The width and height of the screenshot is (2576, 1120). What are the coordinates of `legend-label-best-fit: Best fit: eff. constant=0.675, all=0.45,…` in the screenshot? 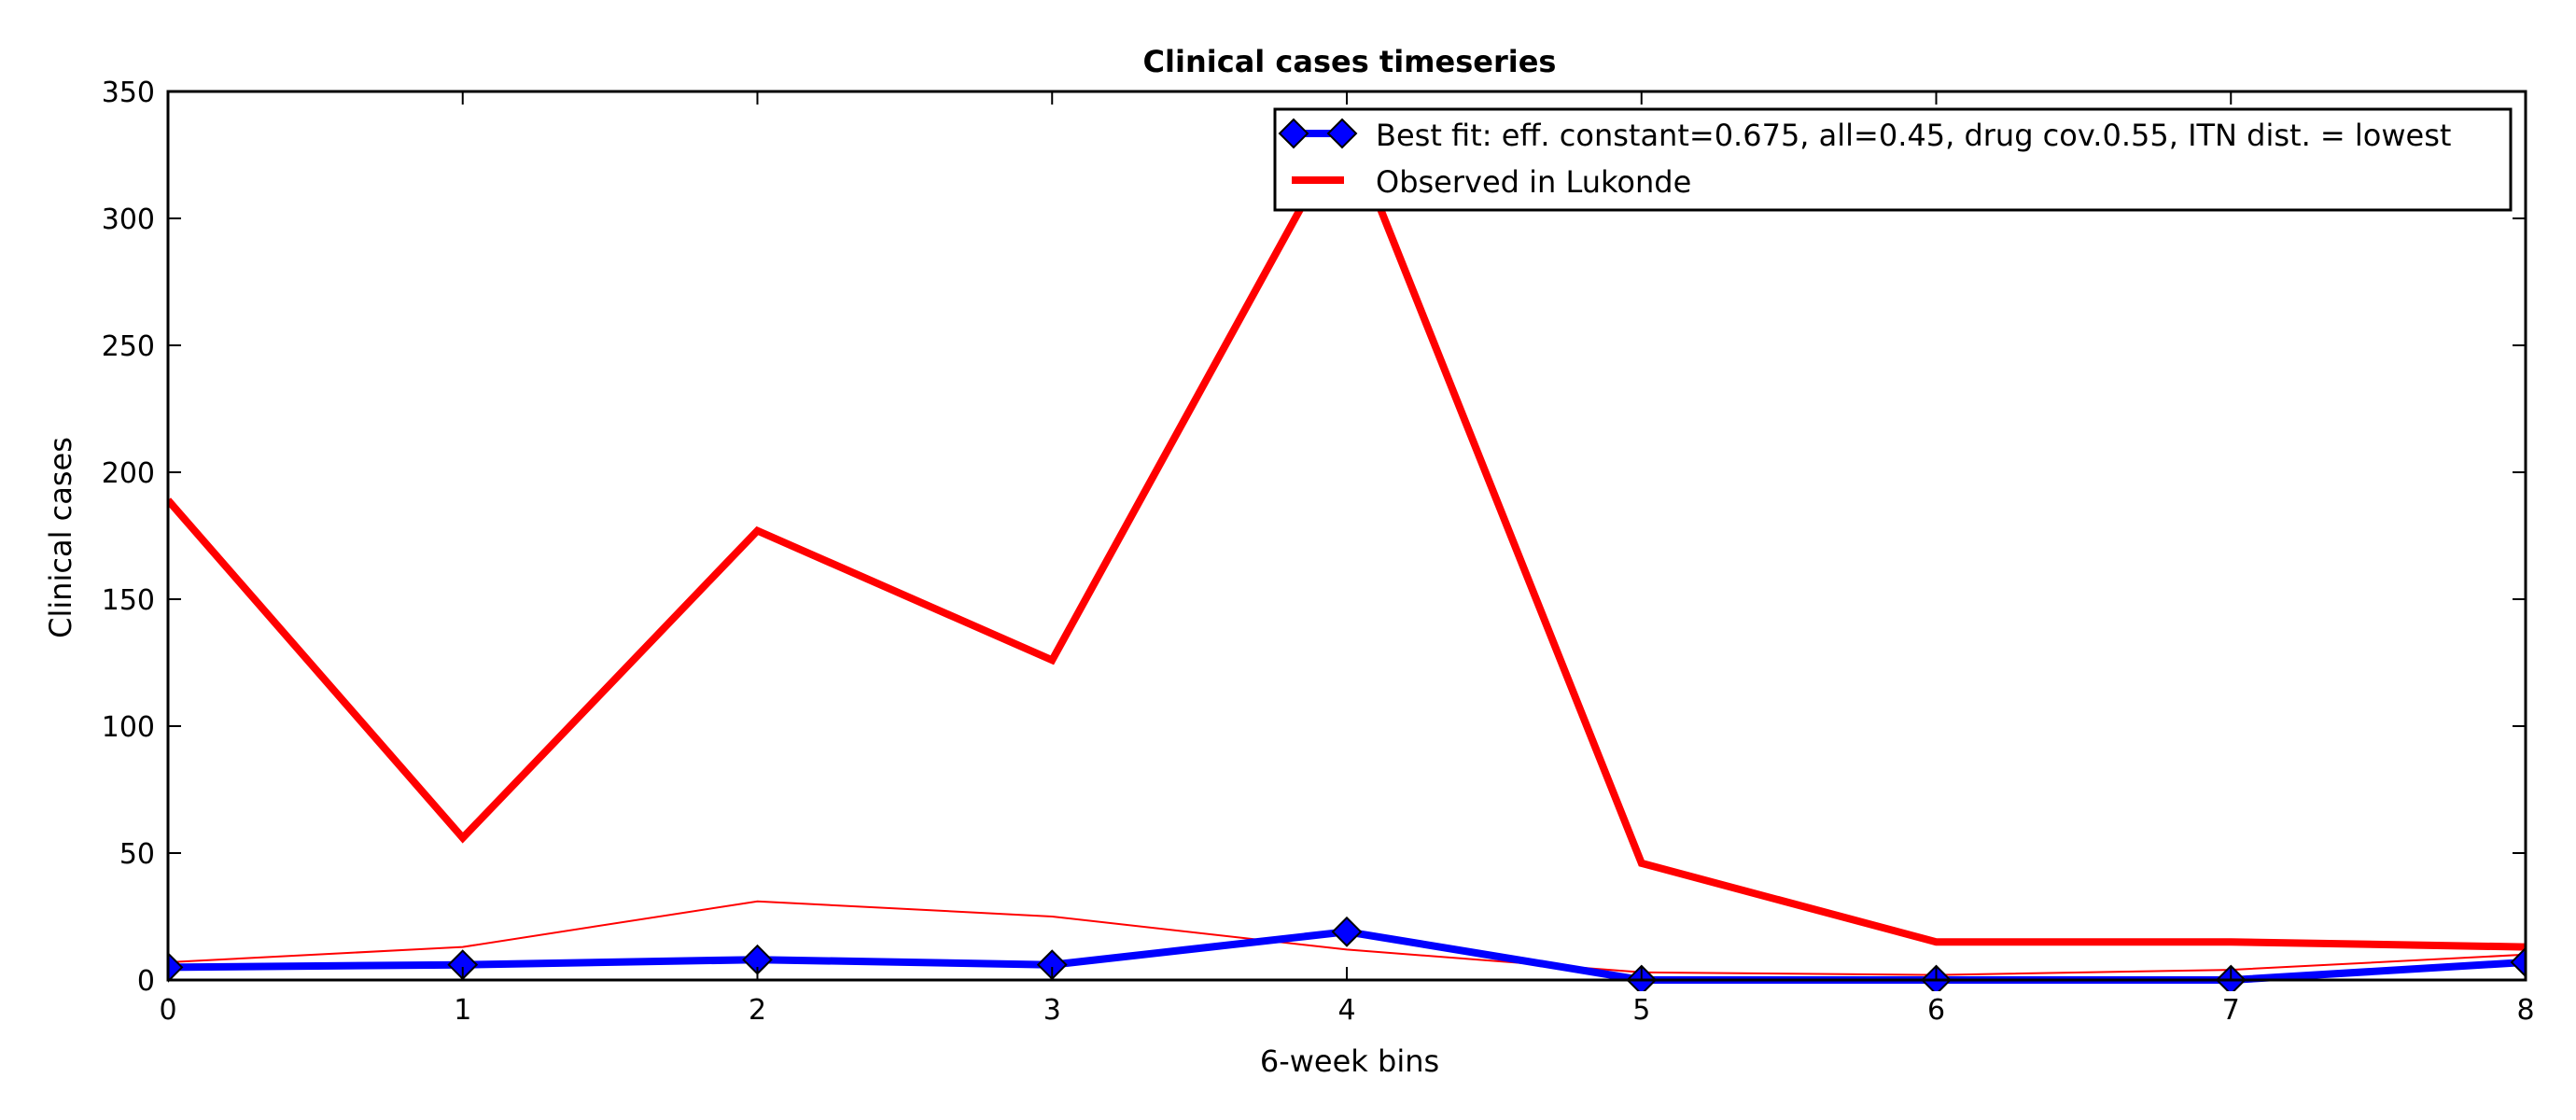 It's located at (1914, 135).